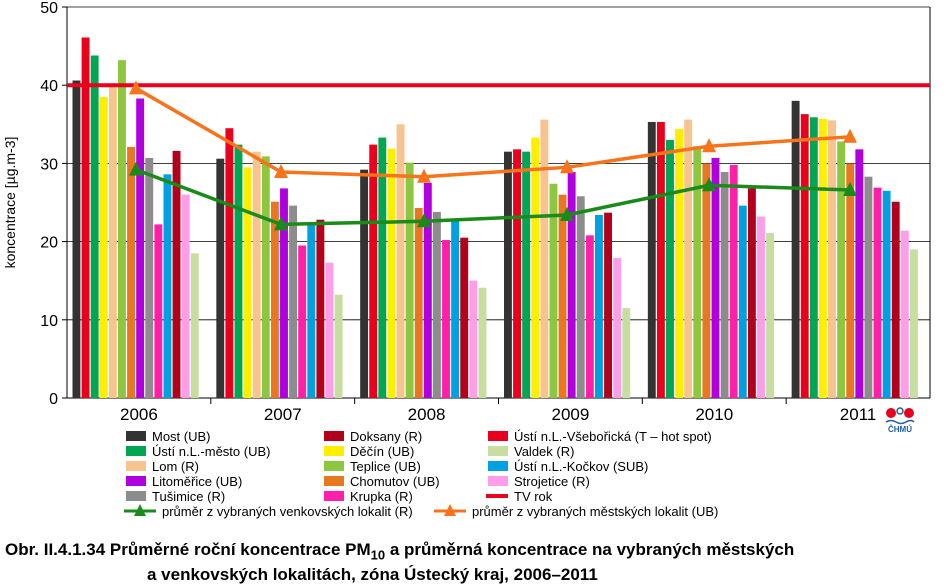  What do you see at coordinates (714, 414) in the screenshot?
I see `x-tick-label-2010: 2010` at bounding box center [714, 414].